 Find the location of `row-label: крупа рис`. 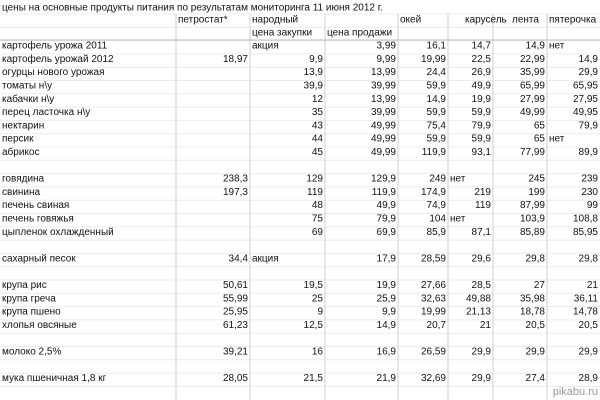

row-label: крупа рис is located at coordinates (24, 285).